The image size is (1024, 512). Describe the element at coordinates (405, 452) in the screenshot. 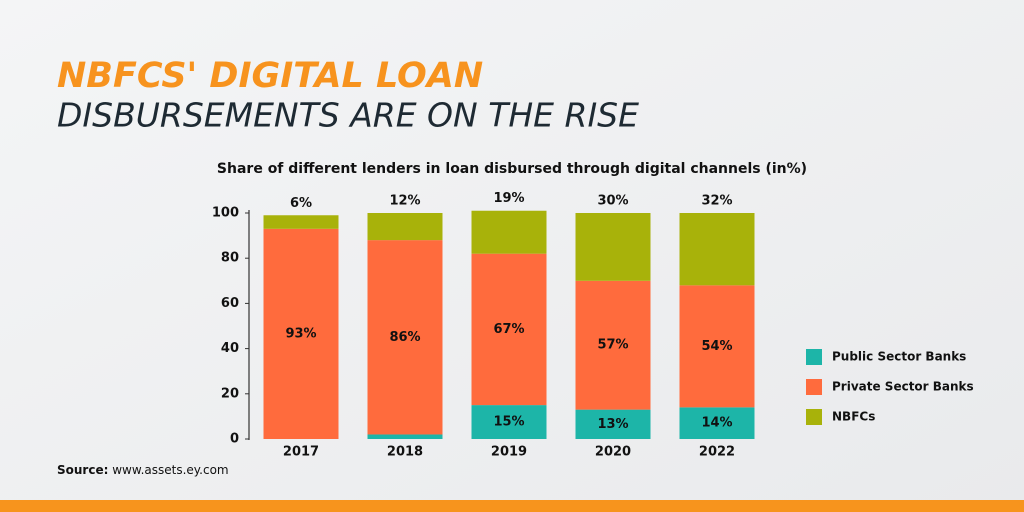

I see `x-tick-label: 2018` at that location.